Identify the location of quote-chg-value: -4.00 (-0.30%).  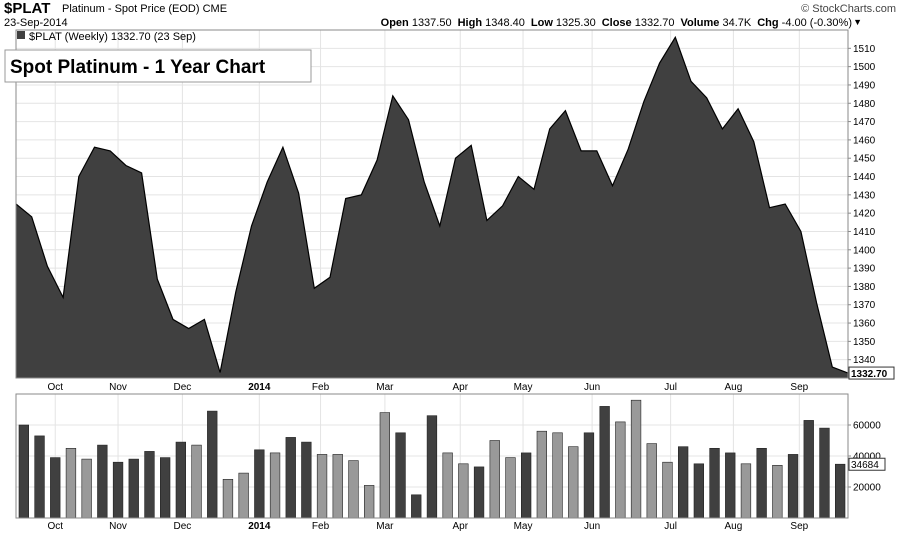
(815, 23).